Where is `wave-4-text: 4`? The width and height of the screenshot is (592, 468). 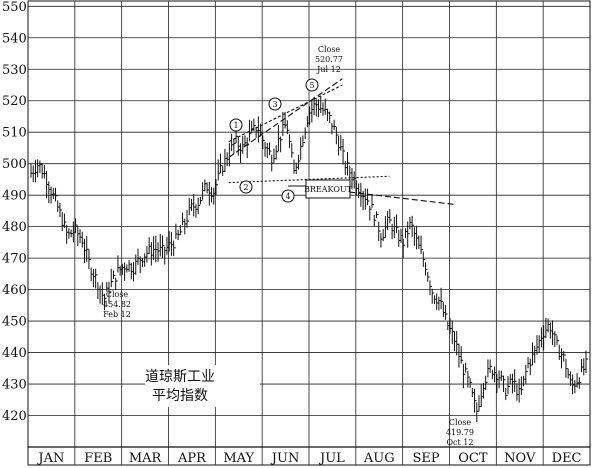
wave-4-text: 4 is located at coordinates (287, 196).